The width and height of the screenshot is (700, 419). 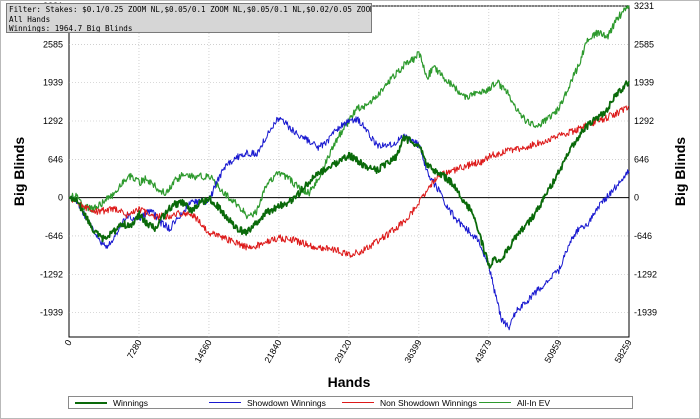 What do you see at coordinates (552, 351) in the screenshot?
I see `x-tick-label: 50959` at bounding box center [552, 351].